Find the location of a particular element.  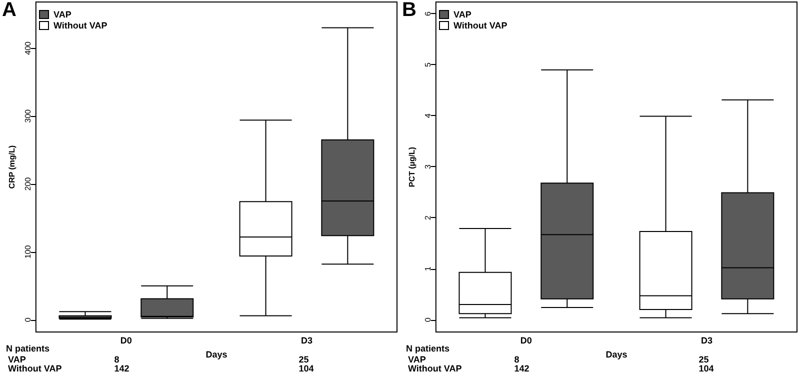

y-tick-label: 400 is located at coordinates (27, 47).